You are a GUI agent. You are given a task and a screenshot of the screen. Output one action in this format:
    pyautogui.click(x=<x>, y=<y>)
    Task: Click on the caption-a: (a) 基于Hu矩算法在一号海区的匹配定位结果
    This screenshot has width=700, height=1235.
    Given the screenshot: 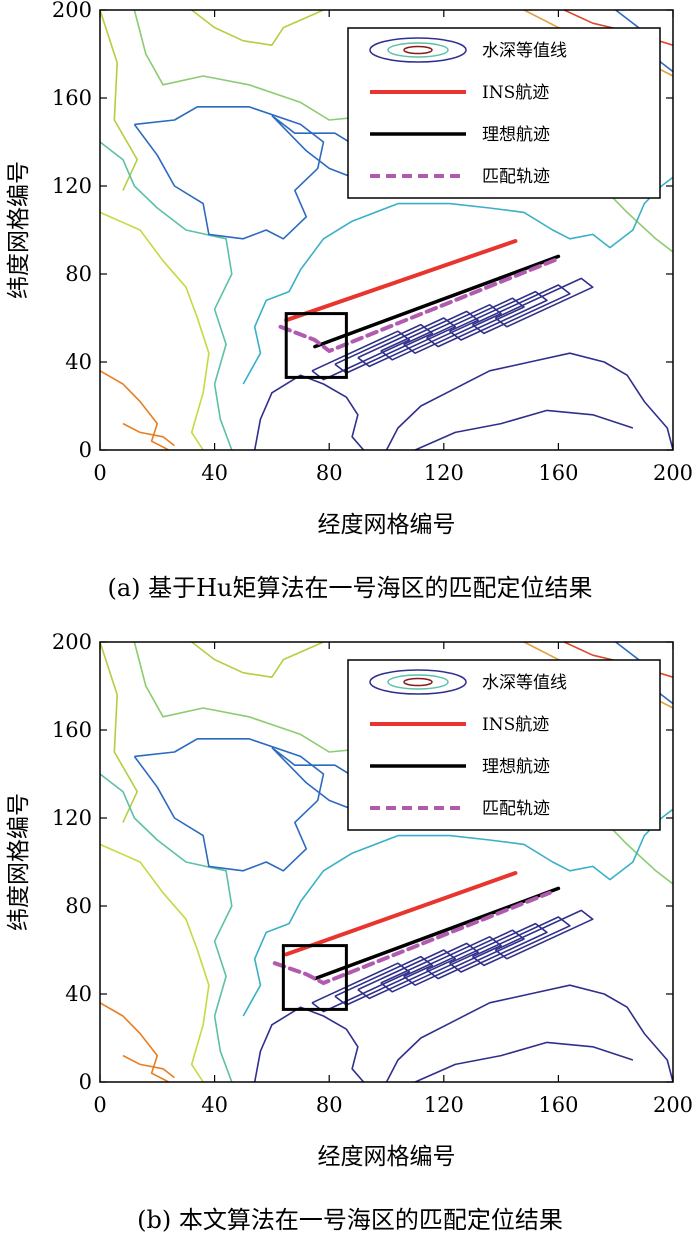 What is the action you would take?
    pyautogui.click(x=350, y=588)
    